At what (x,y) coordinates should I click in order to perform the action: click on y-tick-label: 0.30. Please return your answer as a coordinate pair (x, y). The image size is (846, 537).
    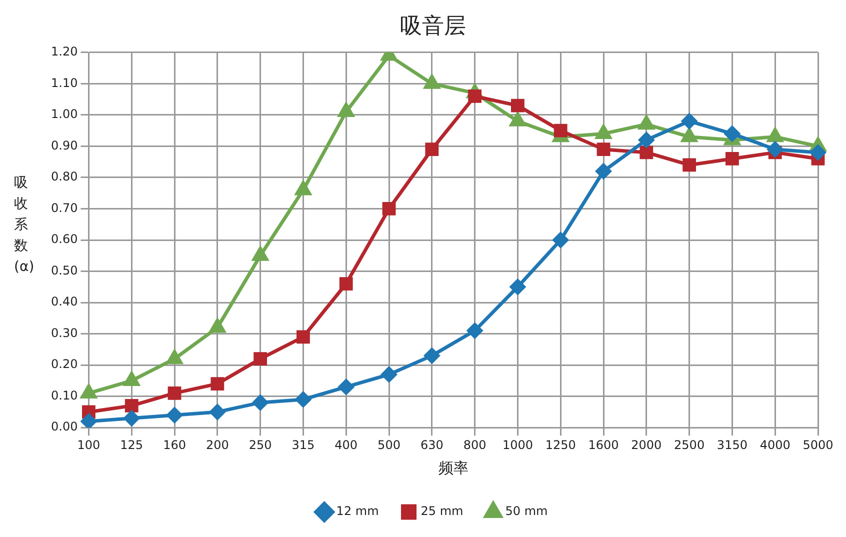
    Looking at the image, I should click on (64, 333).